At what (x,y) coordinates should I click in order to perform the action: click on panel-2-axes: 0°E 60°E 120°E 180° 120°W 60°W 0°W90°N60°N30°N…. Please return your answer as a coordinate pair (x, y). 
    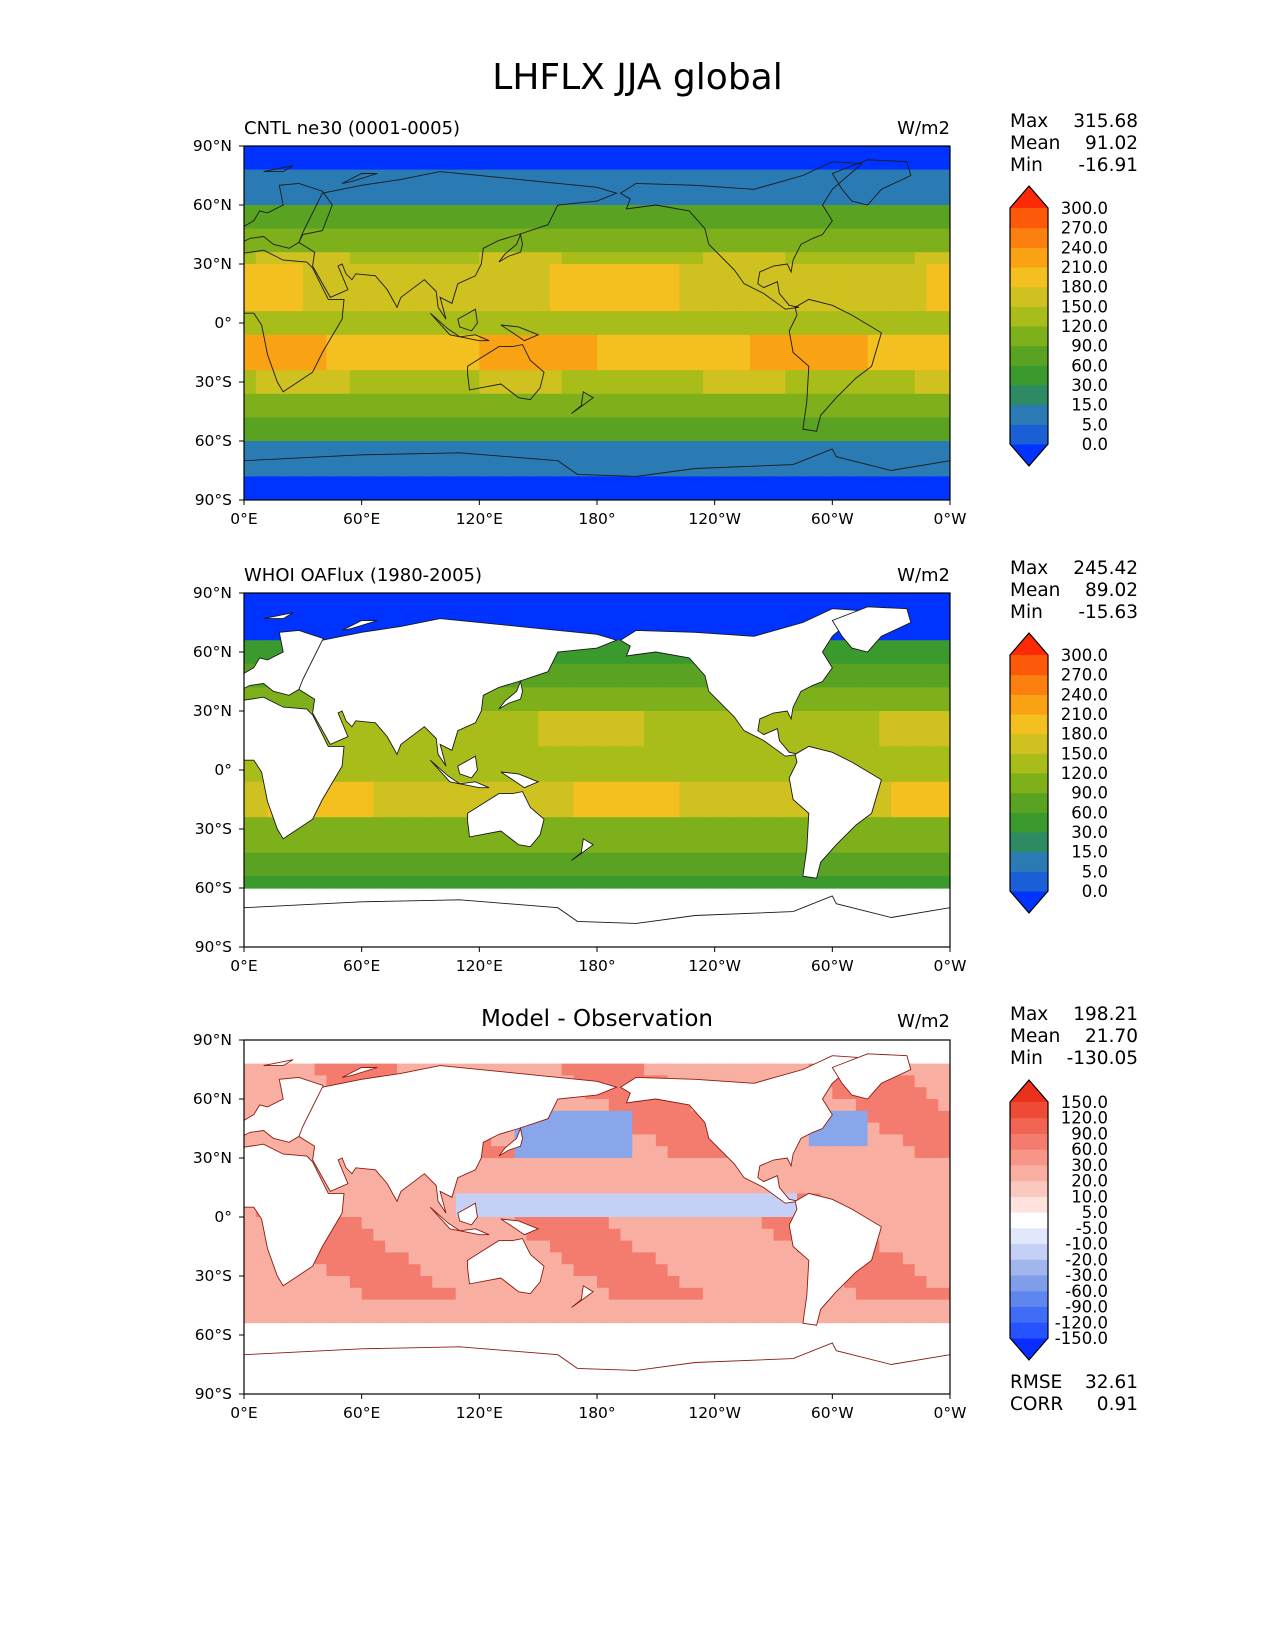
    Looking at the image, I should click on (580, 779).